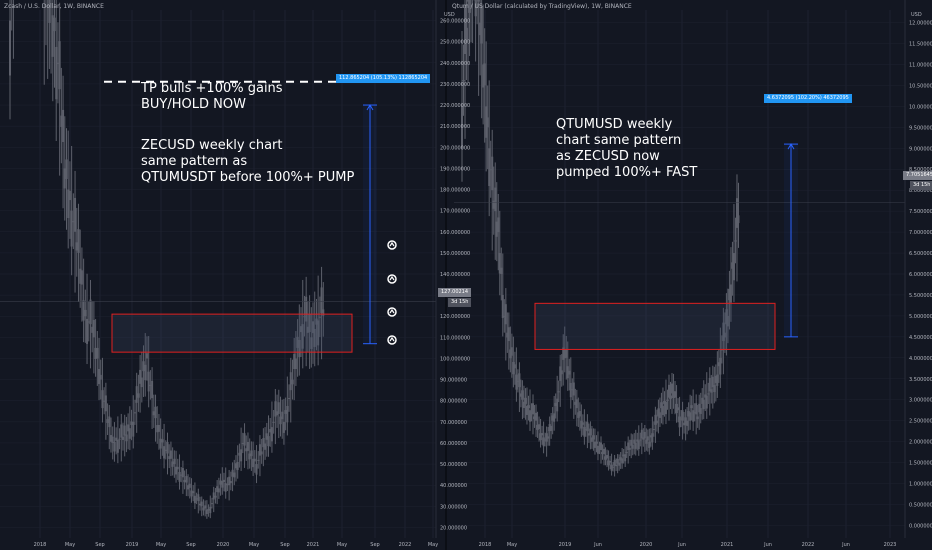  Describe the element at coordinates (342, 545) in the screenshot. I see `x-tick-label: May` at that location.